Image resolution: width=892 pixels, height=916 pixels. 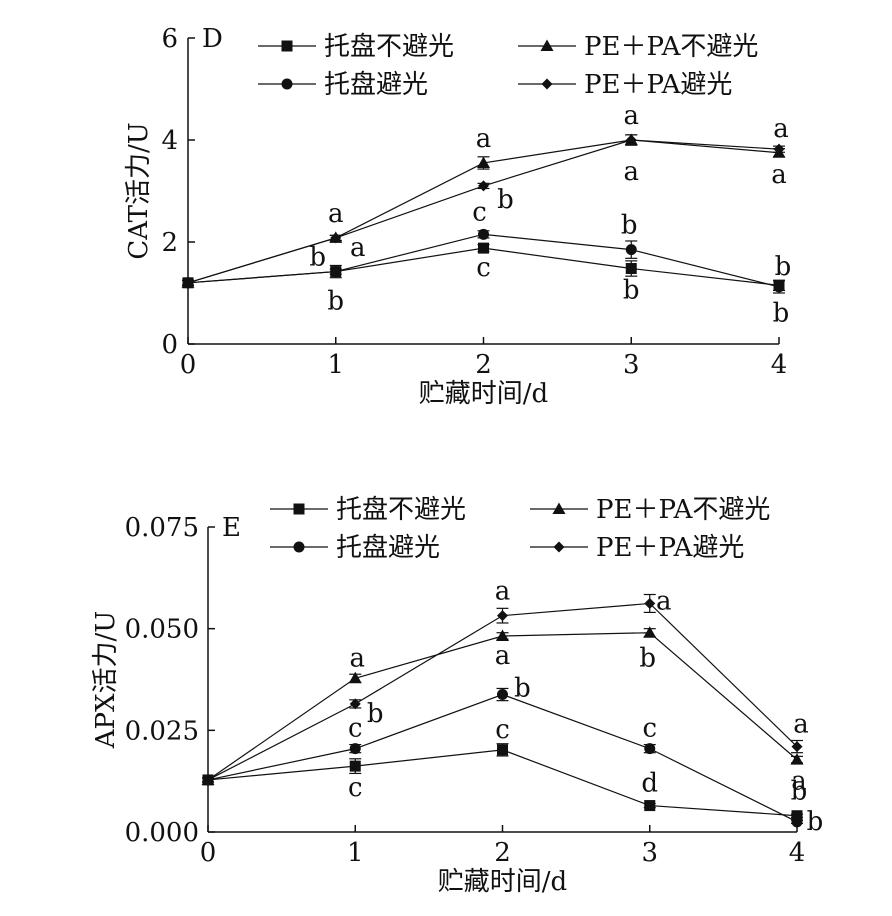 I want to click on y-tick-label: 0, so click(x=169, y=345).